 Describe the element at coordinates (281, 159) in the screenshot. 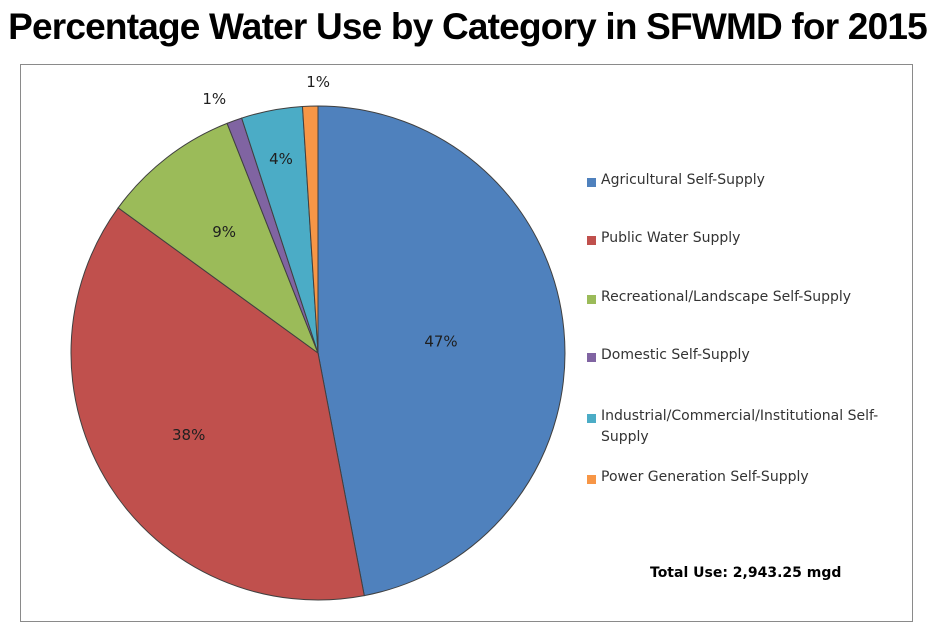

I see `data-label: 4%` at that location.